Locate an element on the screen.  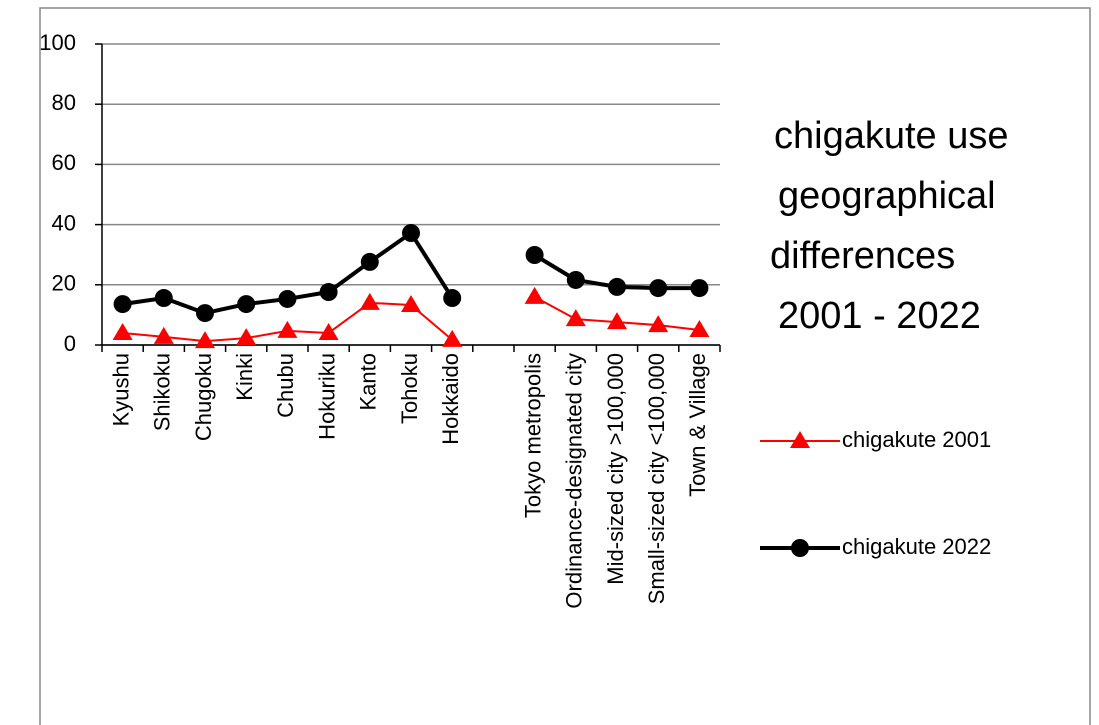
y-tick-label: 60 is located at coordinates (64, 162).